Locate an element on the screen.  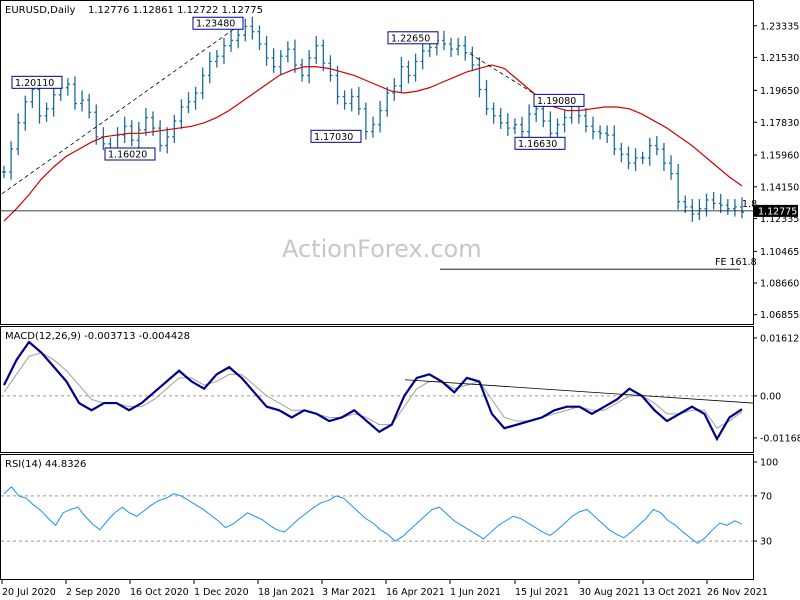
price-tick-label: 1.23335 is located at coordinates (779, 26).